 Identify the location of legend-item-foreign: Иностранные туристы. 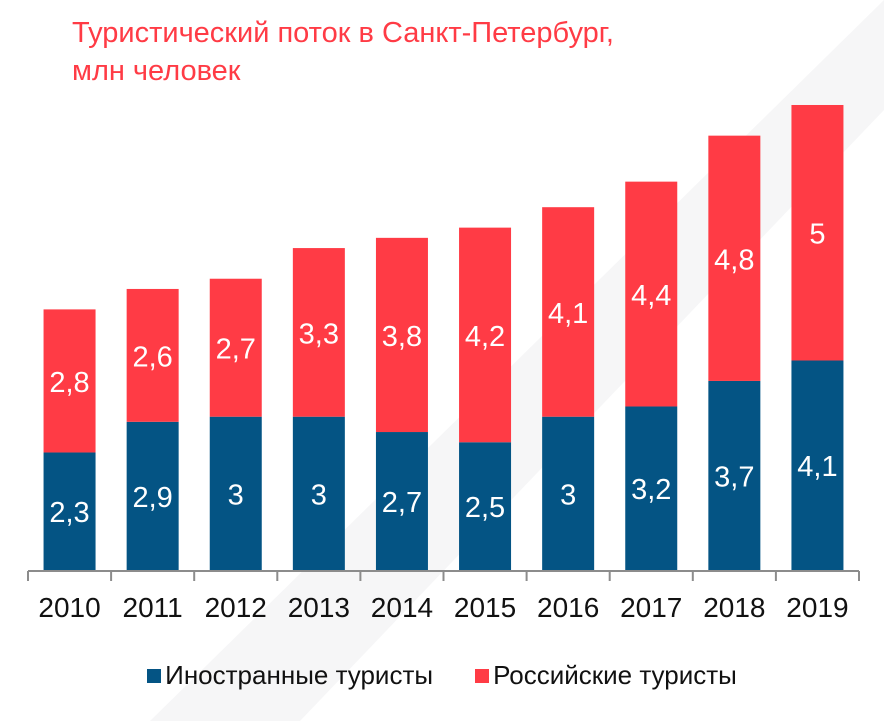
(290, 675).